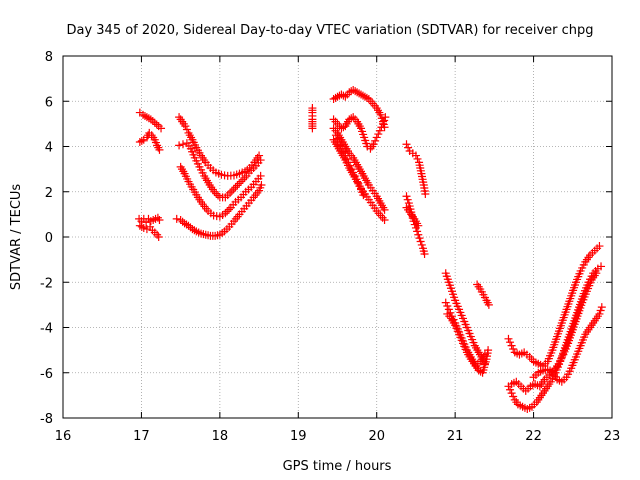 The width and height of the screenshot is (640, 480). I want to click on series-arc-e2, so click(467, 337).